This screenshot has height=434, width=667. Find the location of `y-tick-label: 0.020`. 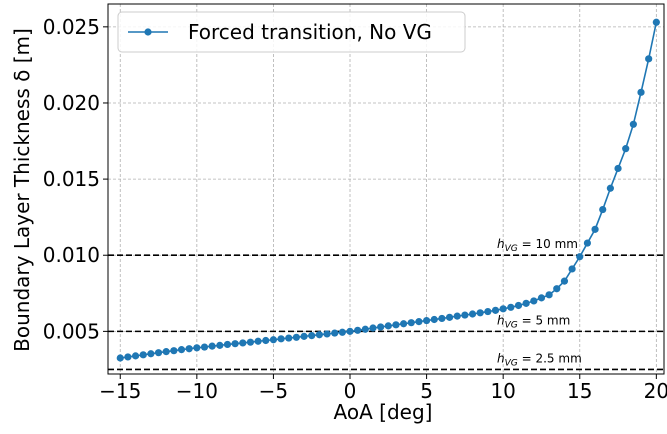

y-tick-label: 0.020 is located at coordinates (71, 103).